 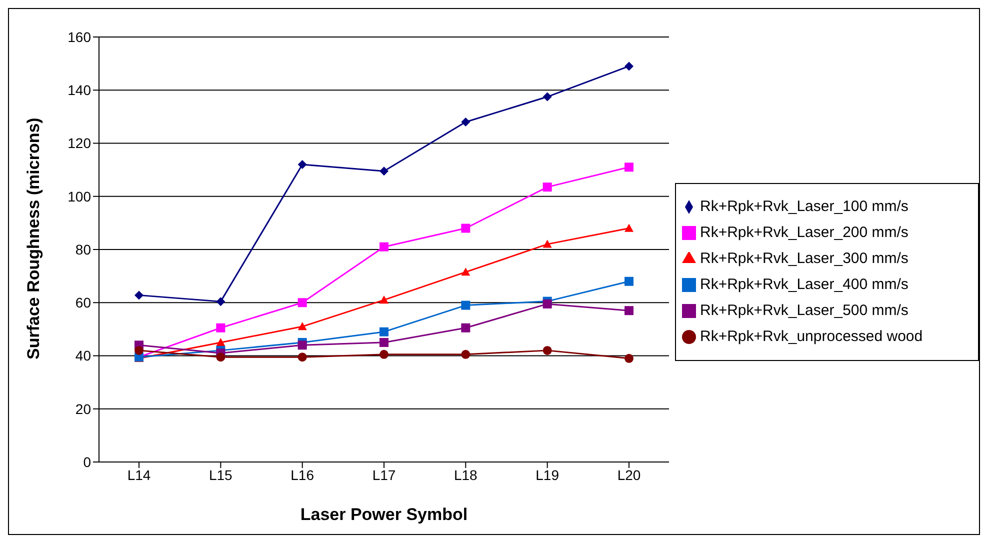 I want to click on legend-label: Rk+Rpk+Rvk_Laser_300 mm/s, so click(x=804, y=258).